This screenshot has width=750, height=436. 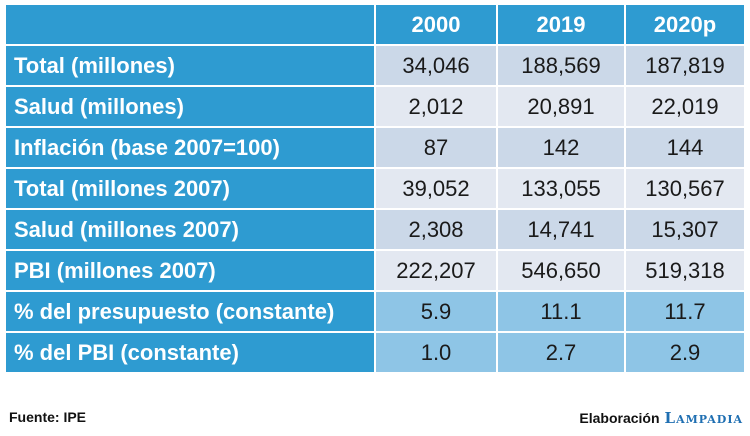 What do you see at coordinates (561, 106) in the screenshot?
I see `table-cell: 20,891` at bounding box center [561, 106].